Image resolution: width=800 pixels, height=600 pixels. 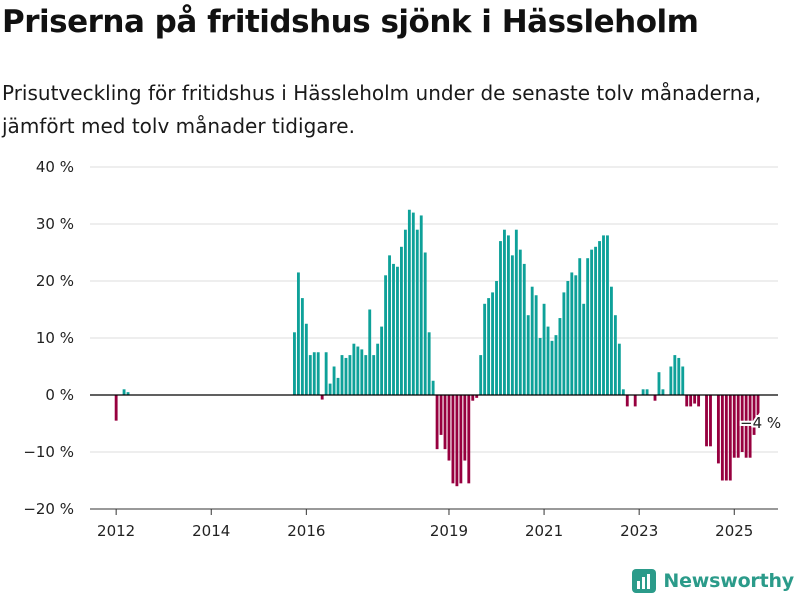 What do you see at coordinates (712, 581) in the screenshot?
I see `newsworthy-logo: Newsworthy` at bounding box center [712, 581].